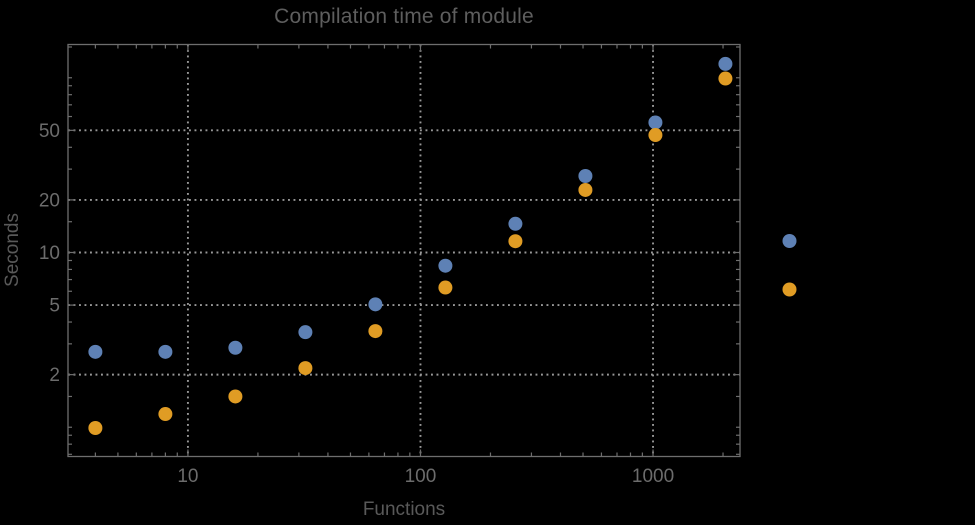 This screenshot has height=525, width=975. Describe the element at coordinates (54, 375) in the screenshot. I see `y-tick-label: 2` at that location.